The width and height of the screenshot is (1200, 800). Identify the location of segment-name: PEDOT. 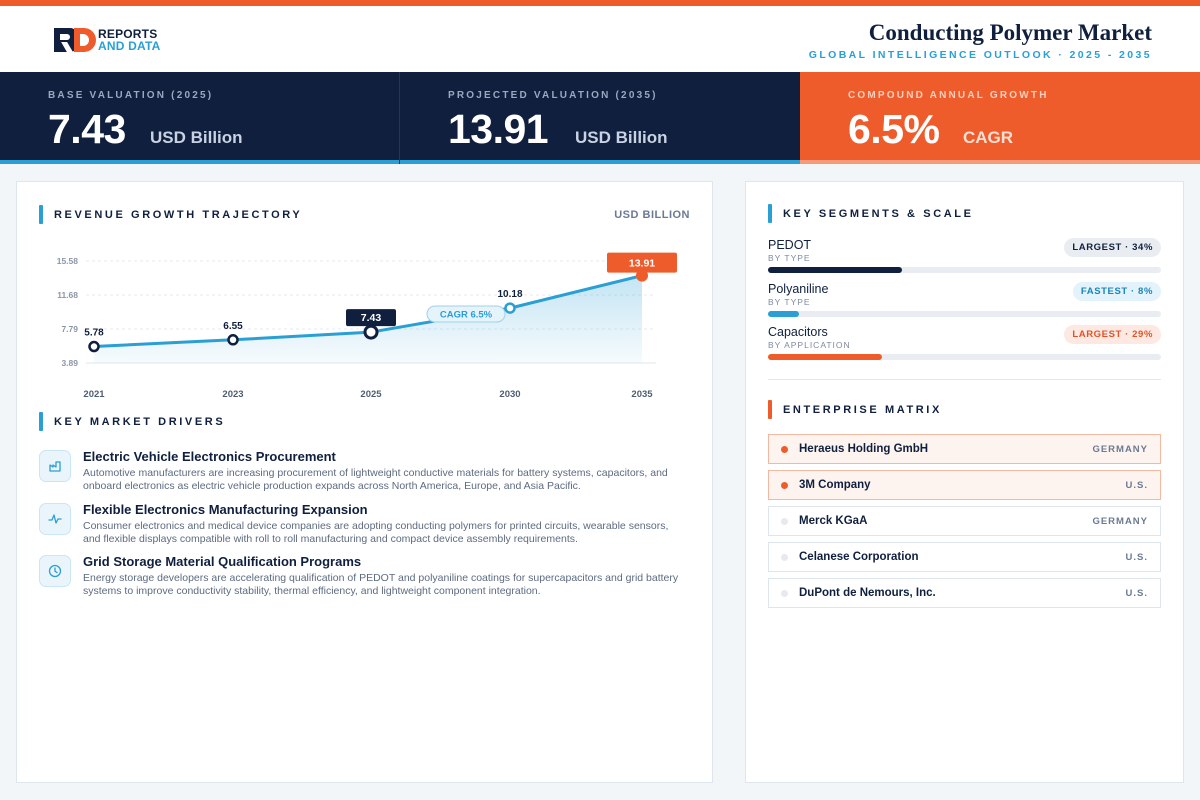
(790, 245).